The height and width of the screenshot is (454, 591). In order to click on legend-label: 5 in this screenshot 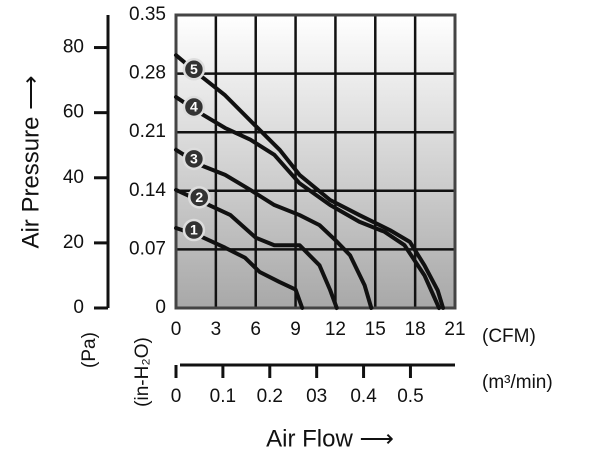, I will do `click(194, 69)`.